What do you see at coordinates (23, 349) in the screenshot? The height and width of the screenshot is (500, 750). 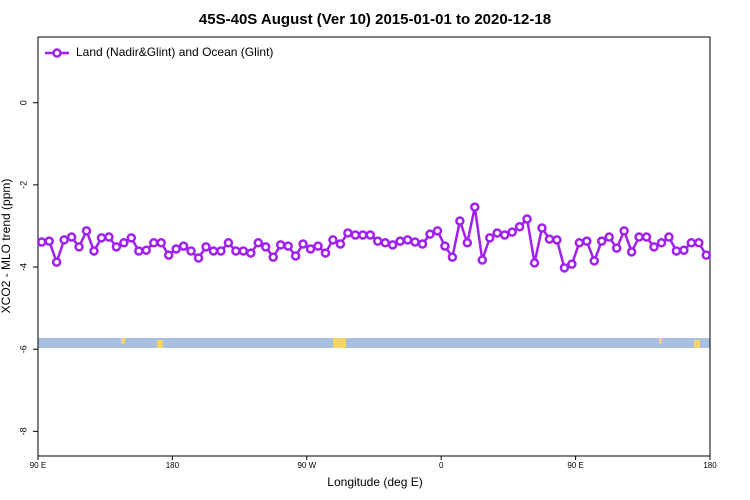 I see `y-tick-label: -6` at bounding box center [23, 349].